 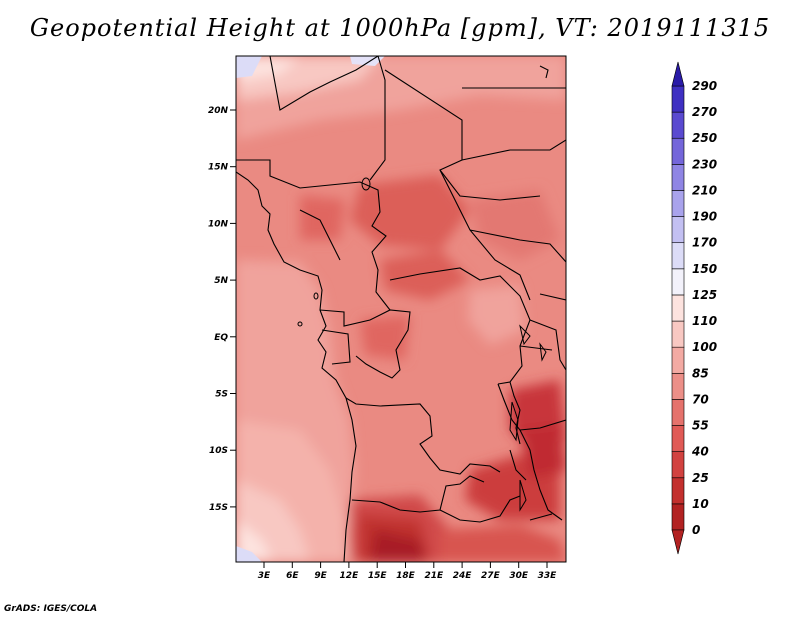 What do you see at coordinates (700, 399) in the screenshot?
I see `colorbar-label: 70` at bounding box center [700, 399].